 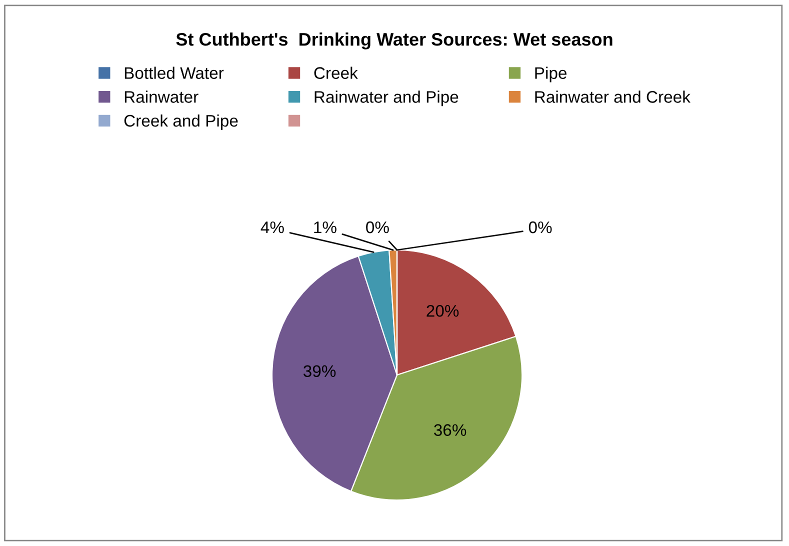 What do you see at coordinates (336, 72) in the screenshot?
I see `legend-label: Creek` at bounding box center [336, 72].